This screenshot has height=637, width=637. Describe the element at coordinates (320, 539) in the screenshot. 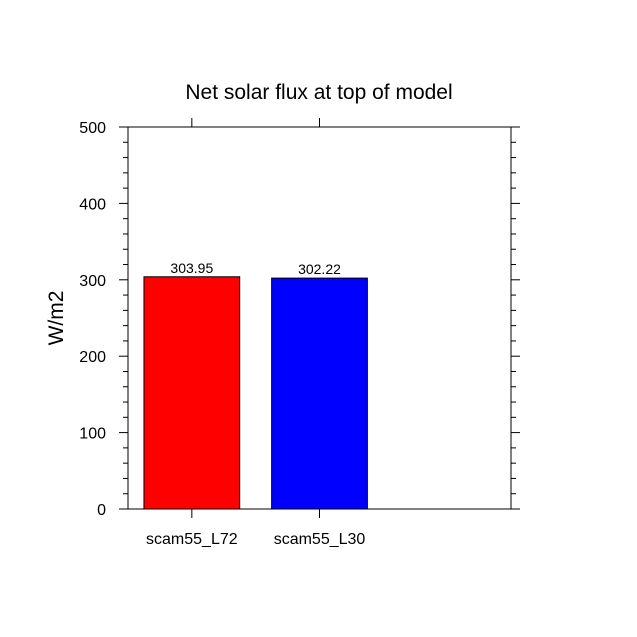

I see `x-tick-label-scam55_L30: scam55_L30` at that location.